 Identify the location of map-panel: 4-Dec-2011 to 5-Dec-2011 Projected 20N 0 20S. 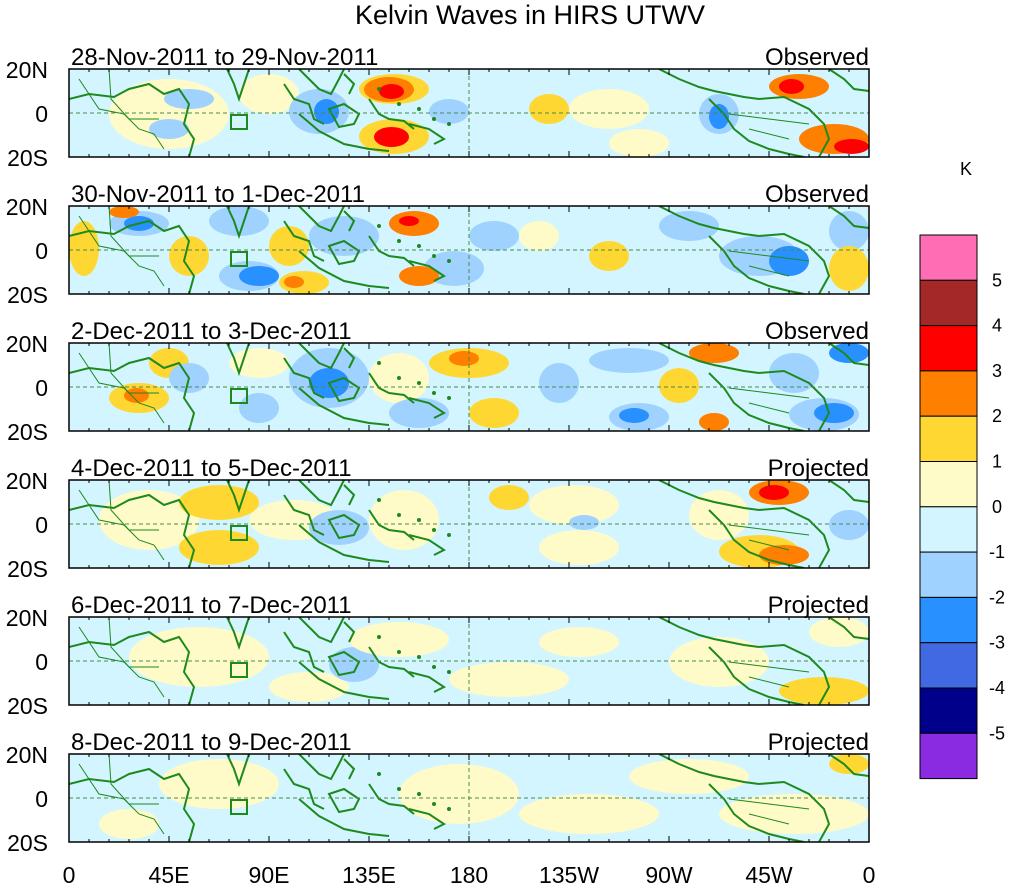
(438, 518).